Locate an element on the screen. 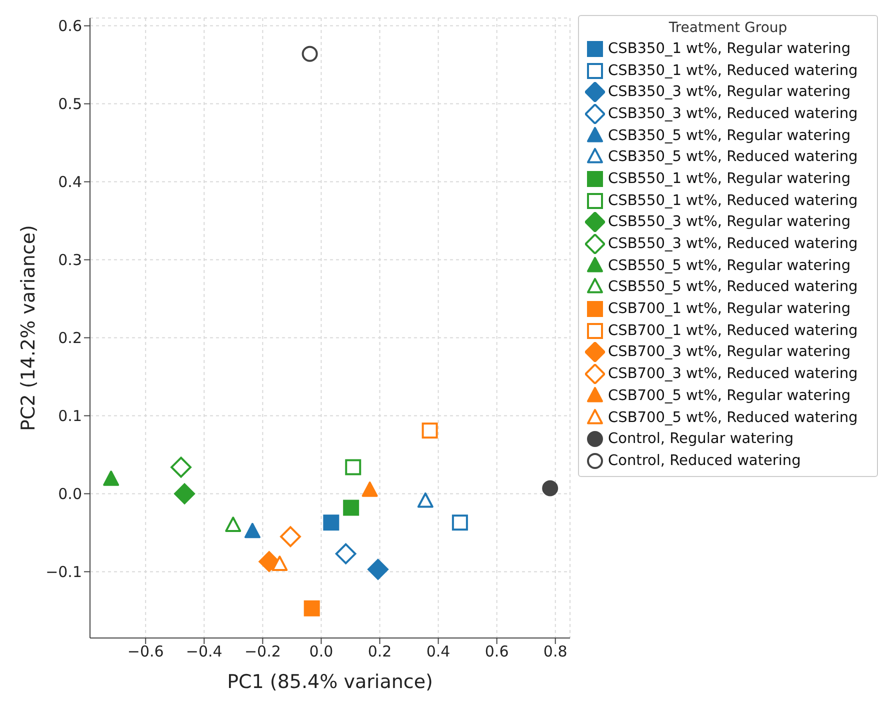  legend-title: Treatment Group is located at coordinates (728, 28).